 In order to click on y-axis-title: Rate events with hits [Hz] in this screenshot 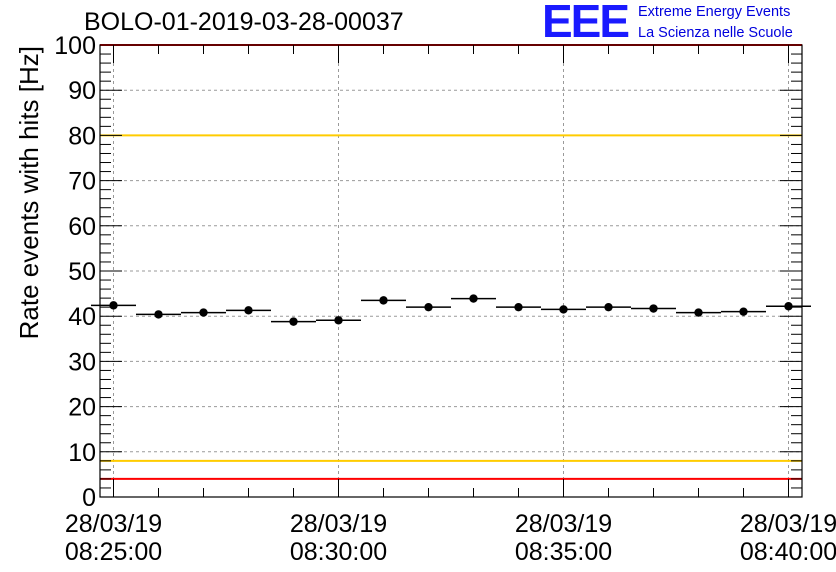, I will do `click(29, 192)`.